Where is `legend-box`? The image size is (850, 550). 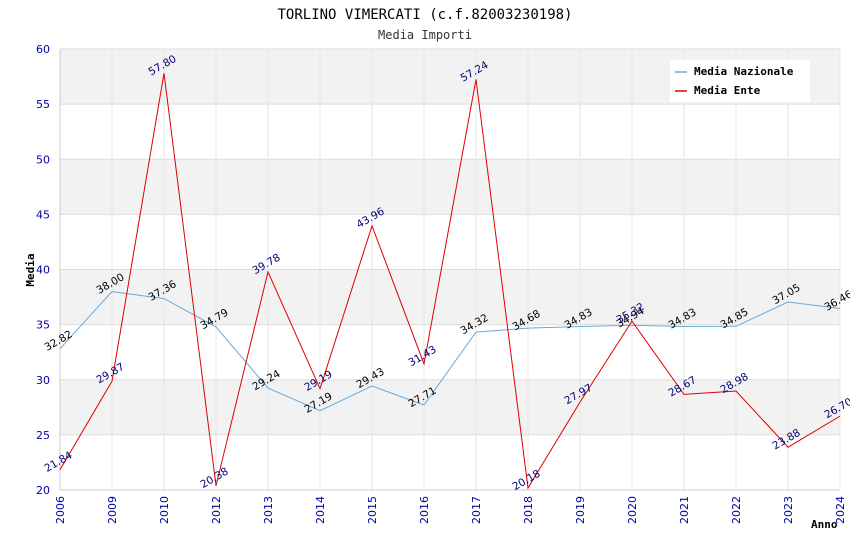
legend-box is located at coordinates (740, 81).